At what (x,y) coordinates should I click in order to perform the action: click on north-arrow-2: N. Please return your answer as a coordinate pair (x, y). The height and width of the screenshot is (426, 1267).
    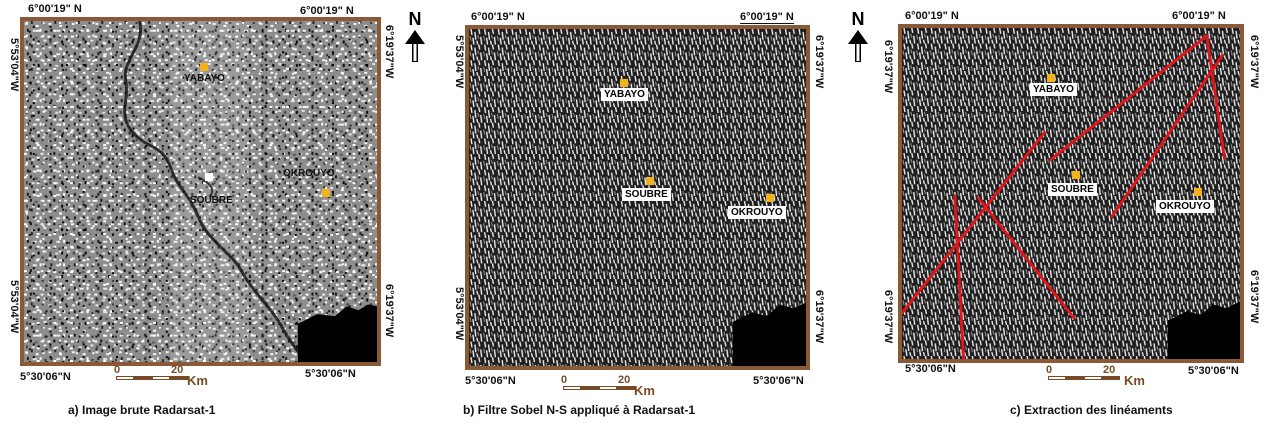
    Looking at the image, I should click on (858, 36).